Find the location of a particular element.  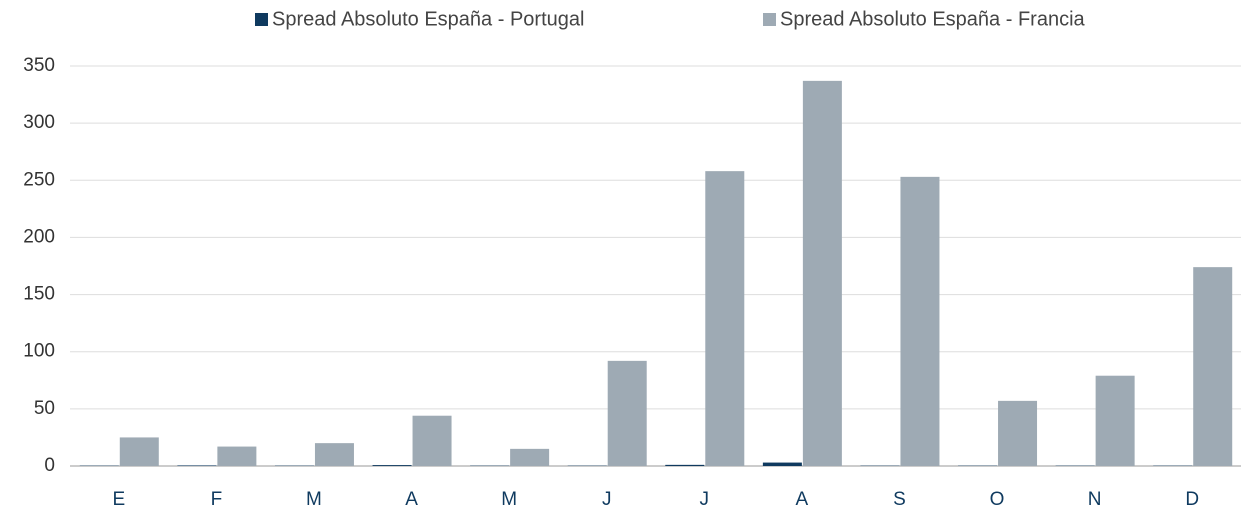

y-tick-label: 0 is located at coordinates (49, 465).